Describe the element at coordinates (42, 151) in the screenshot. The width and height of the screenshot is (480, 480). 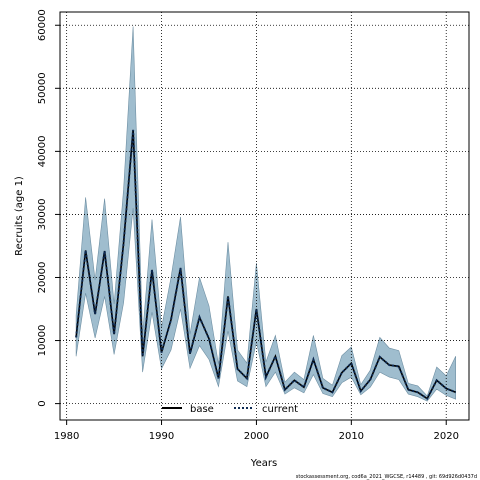
I see `y-tick-label-40000: 40000` at that location.